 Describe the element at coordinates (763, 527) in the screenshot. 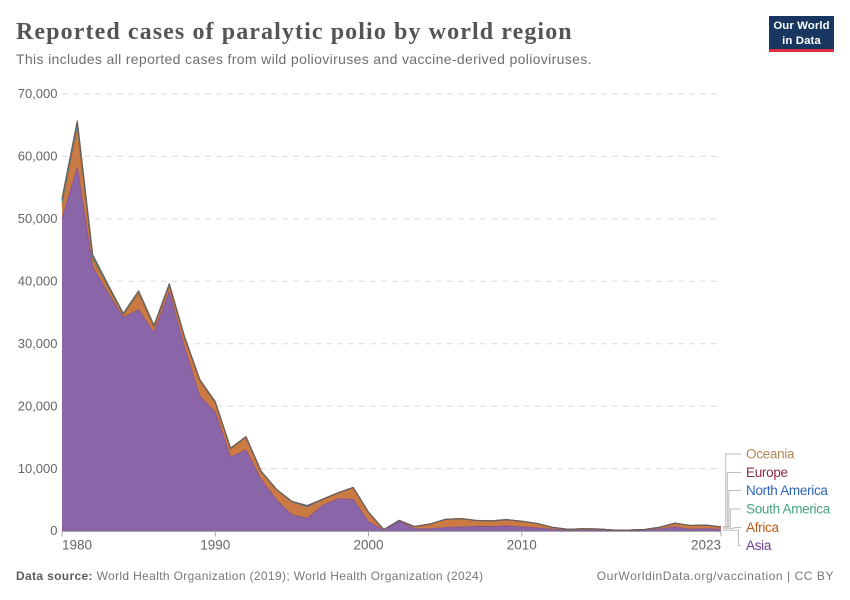

I see `svg-text: Africa` at that location.